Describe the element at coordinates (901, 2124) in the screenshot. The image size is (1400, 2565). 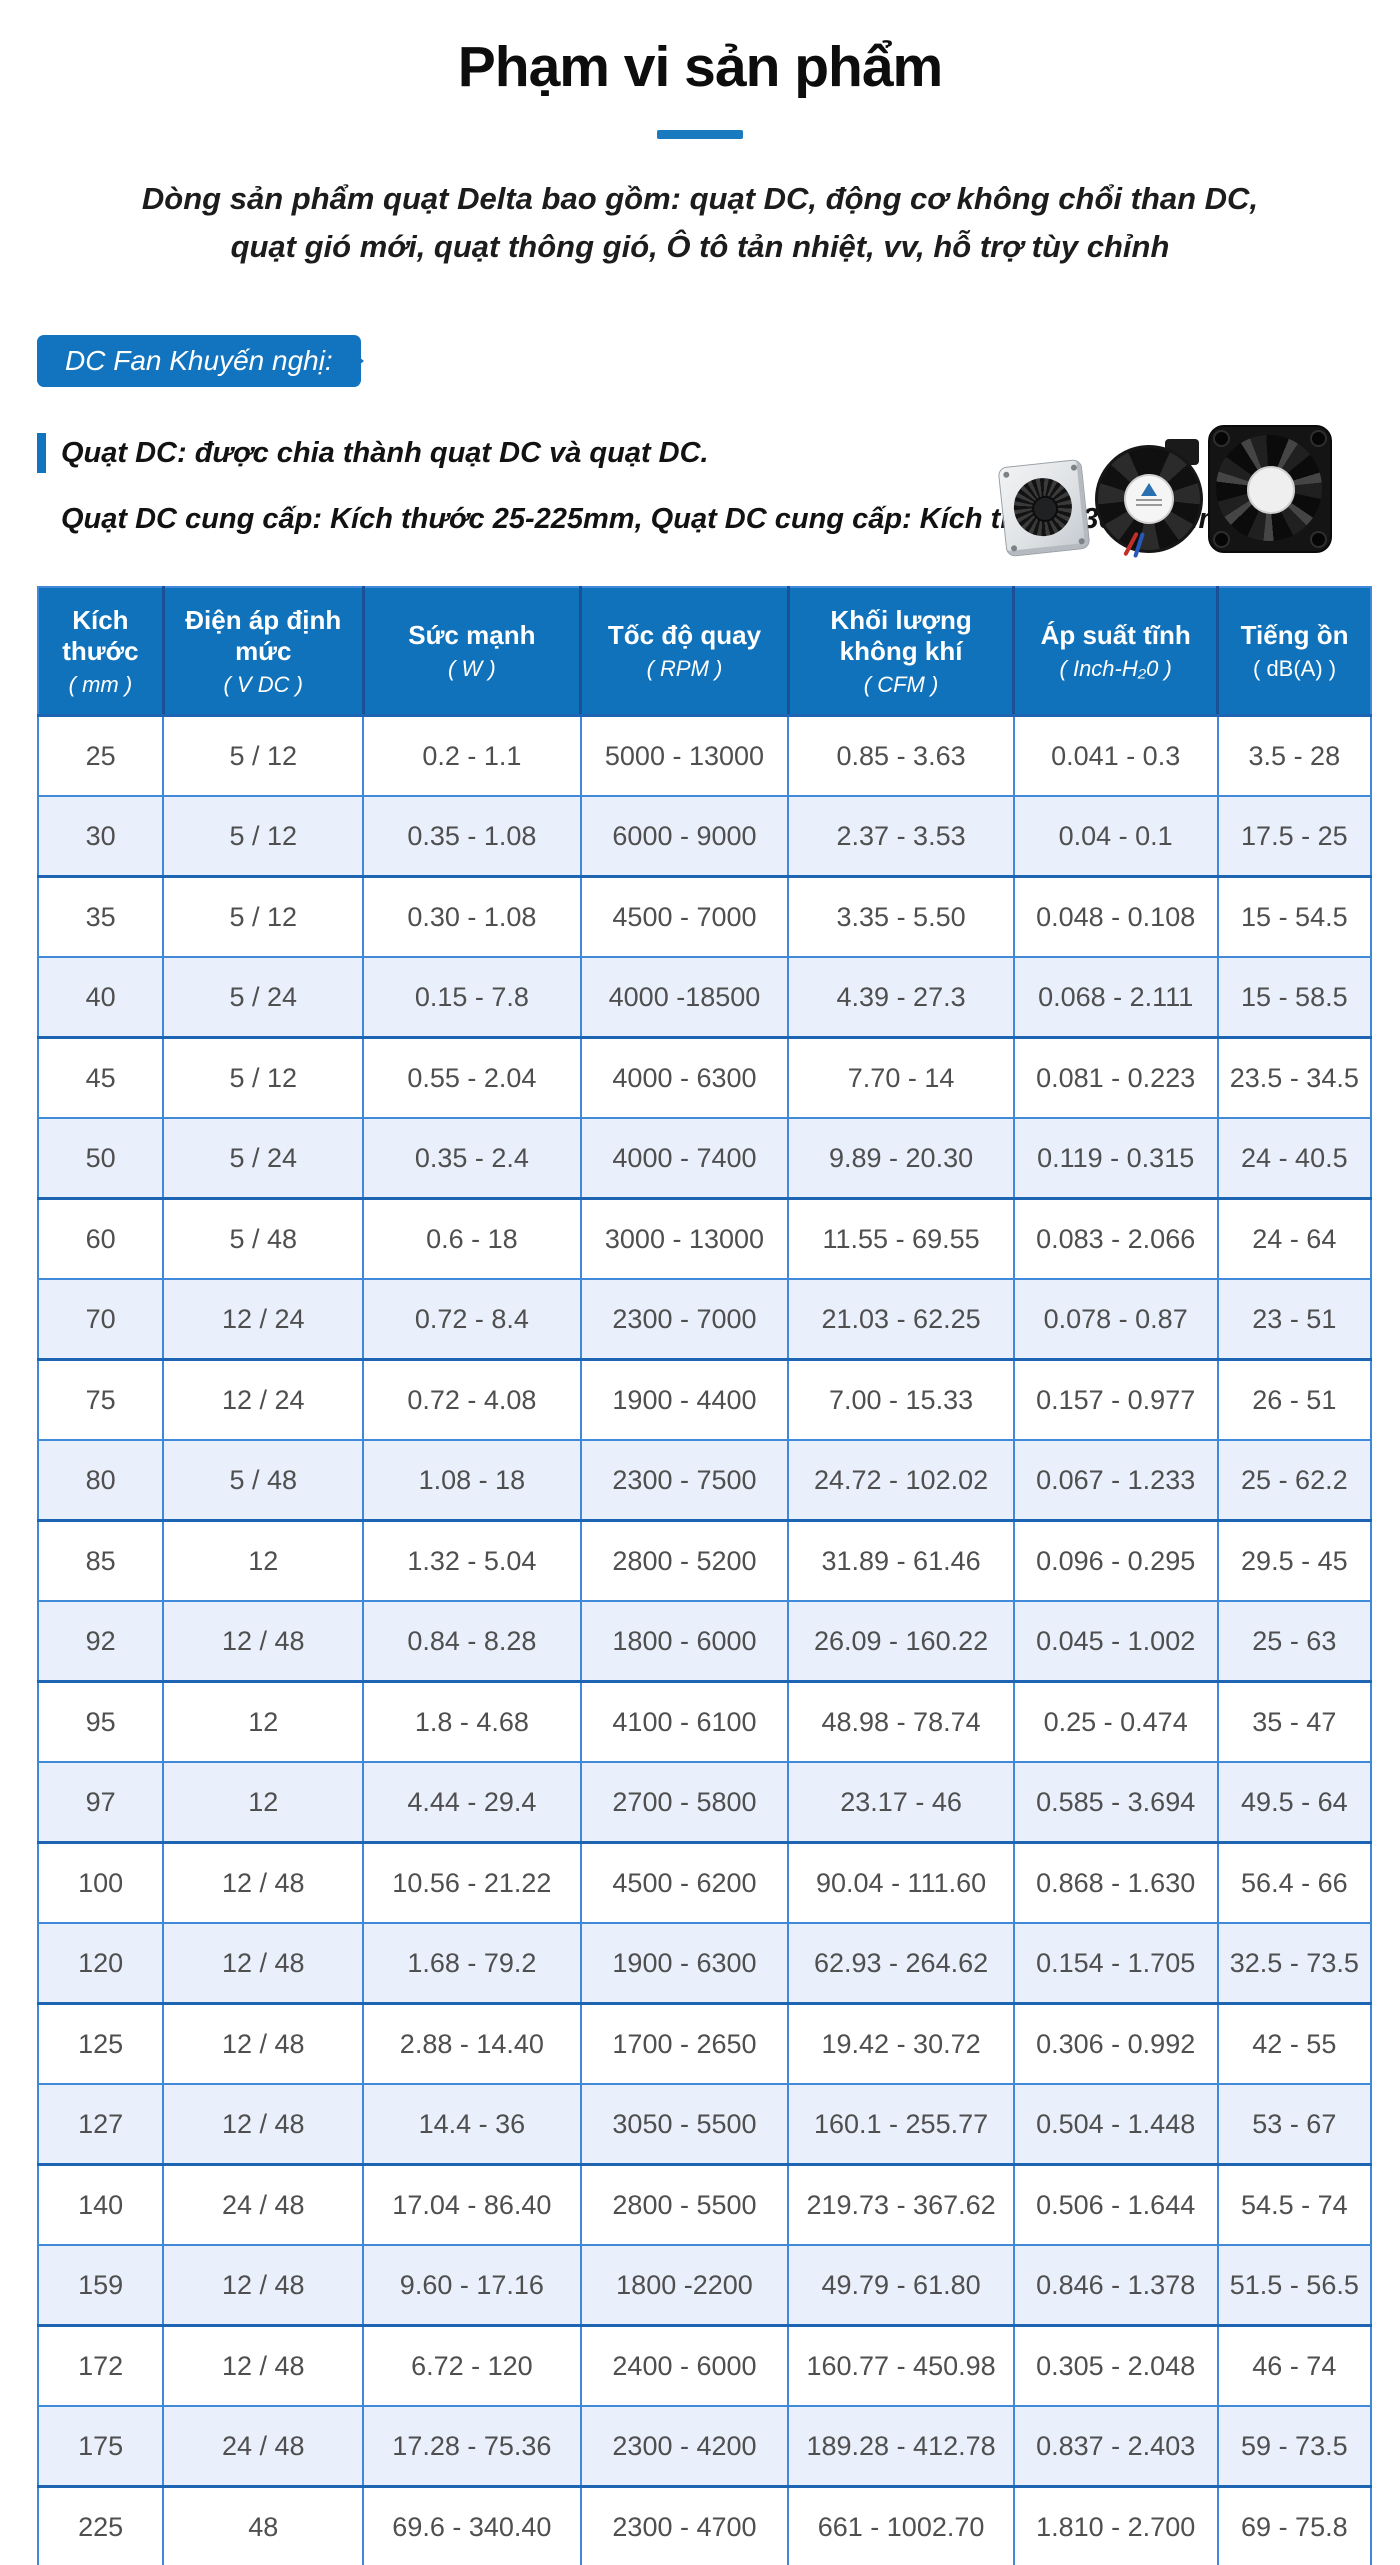
I see `cell-khối-lượng-không-khí: 160.1 - 255.77` at that location.